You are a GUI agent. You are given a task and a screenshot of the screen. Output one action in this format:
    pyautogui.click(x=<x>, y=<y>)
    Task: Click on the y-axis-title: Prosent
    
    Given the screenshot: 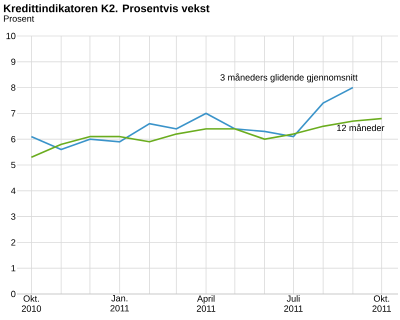 What is the action you would take?
    pyautogui.click(x=19, y=19)
    